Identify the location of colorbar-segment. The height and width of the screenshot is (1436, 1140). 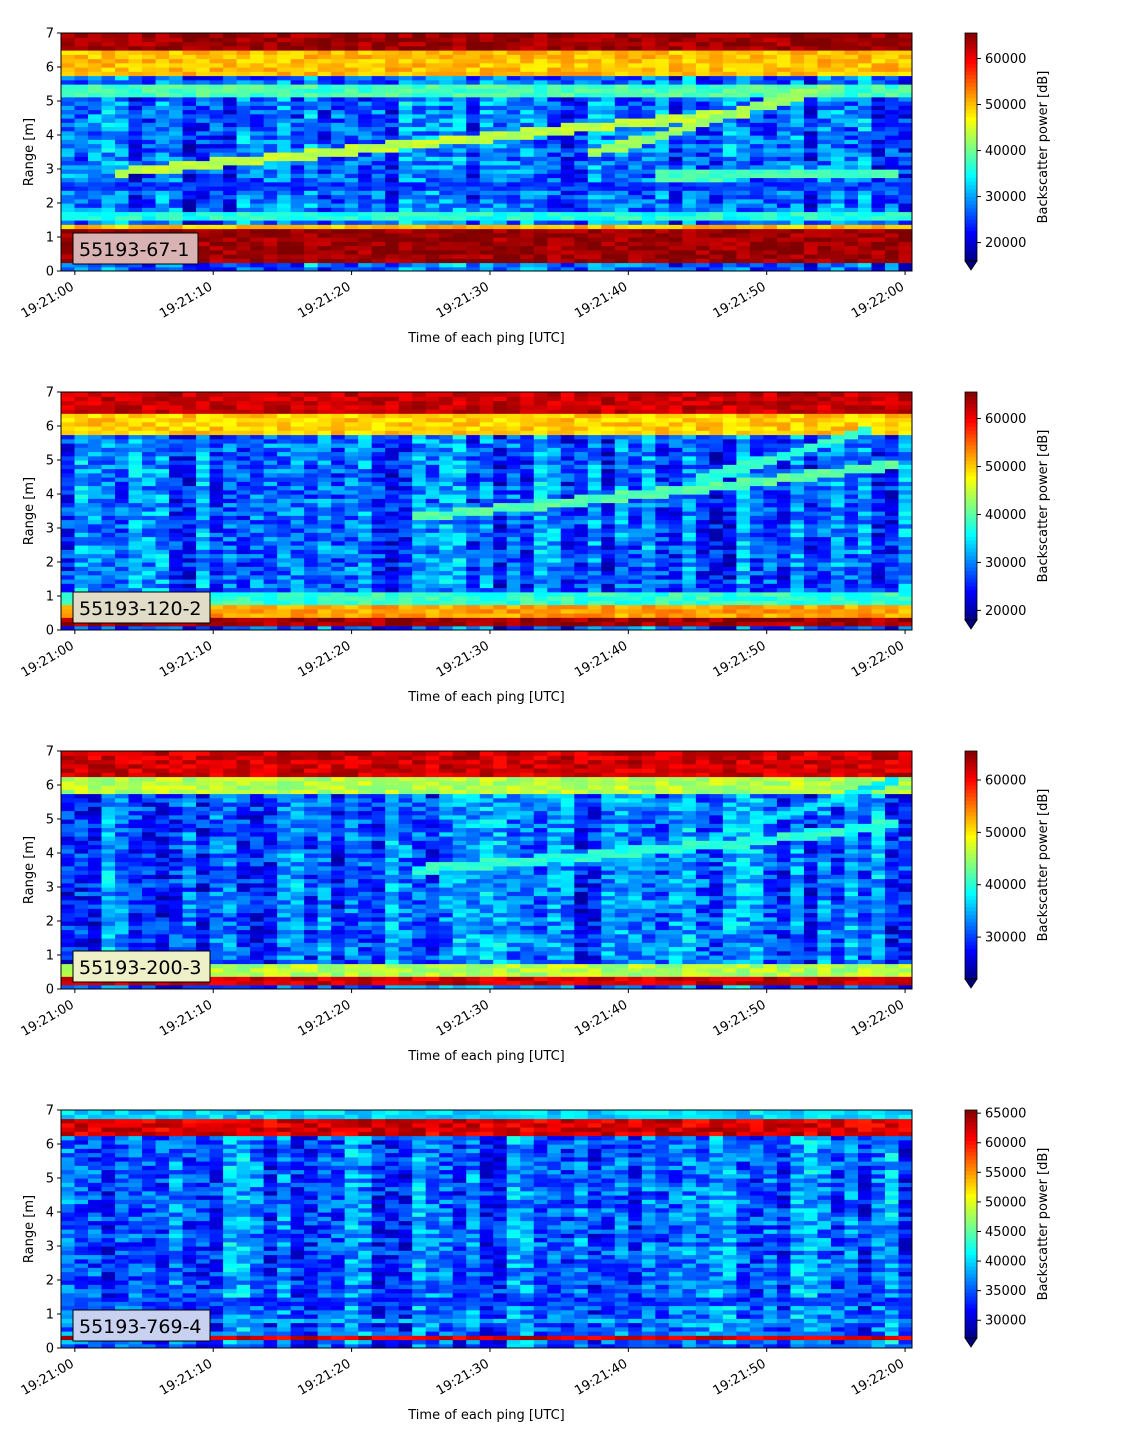
(971, 96).